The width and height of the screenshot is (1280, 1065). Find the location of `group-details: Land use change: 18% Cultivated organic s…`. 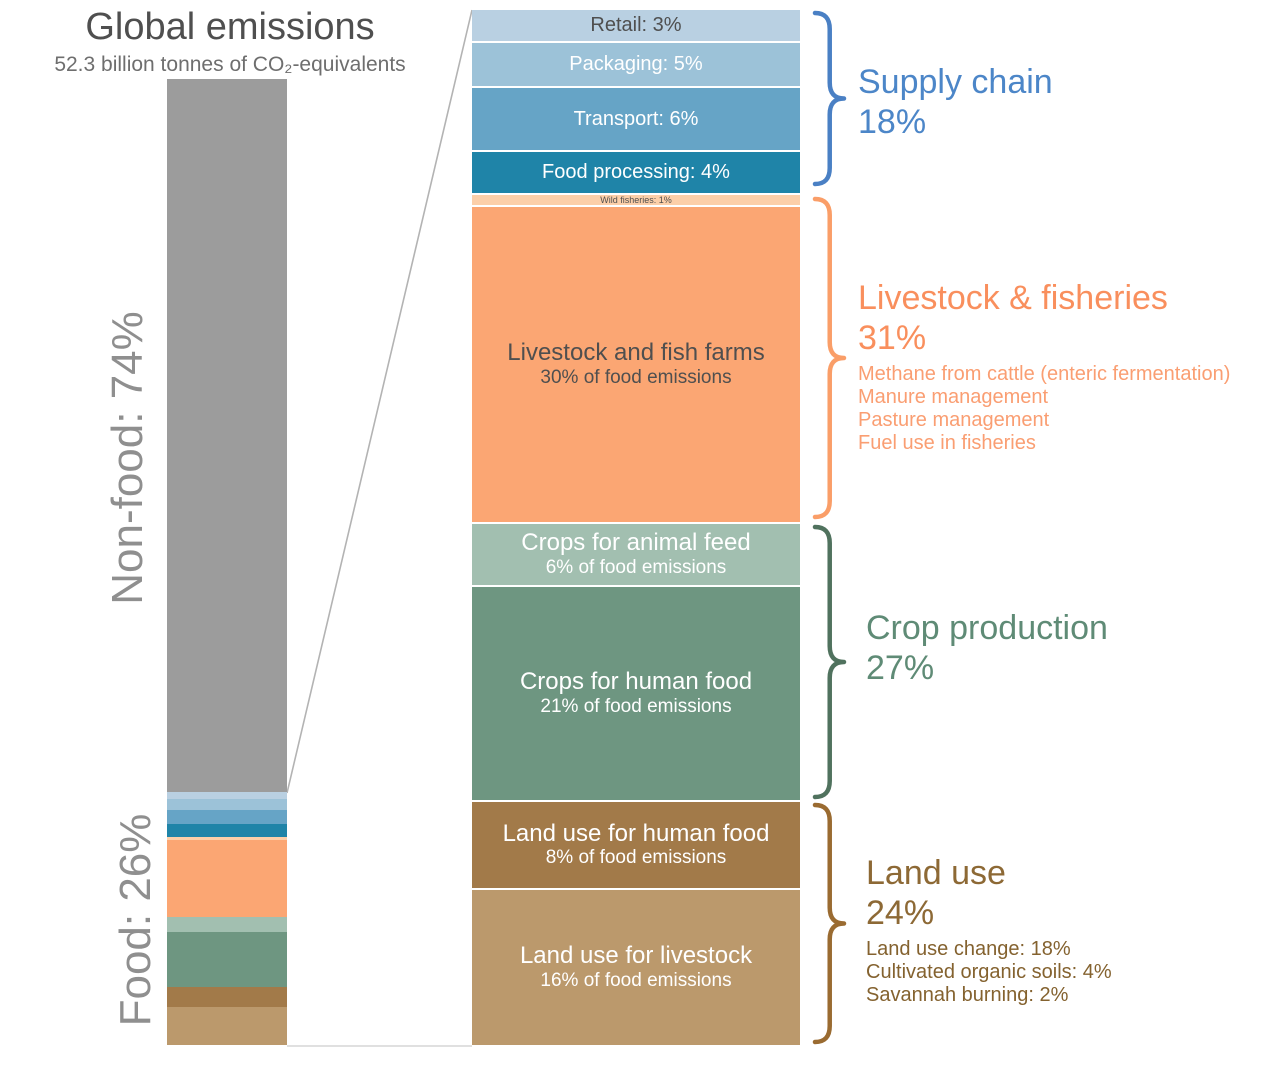

group-details: Land use change: 18% Cultivated organic s… is located at coordinates (989, 972).